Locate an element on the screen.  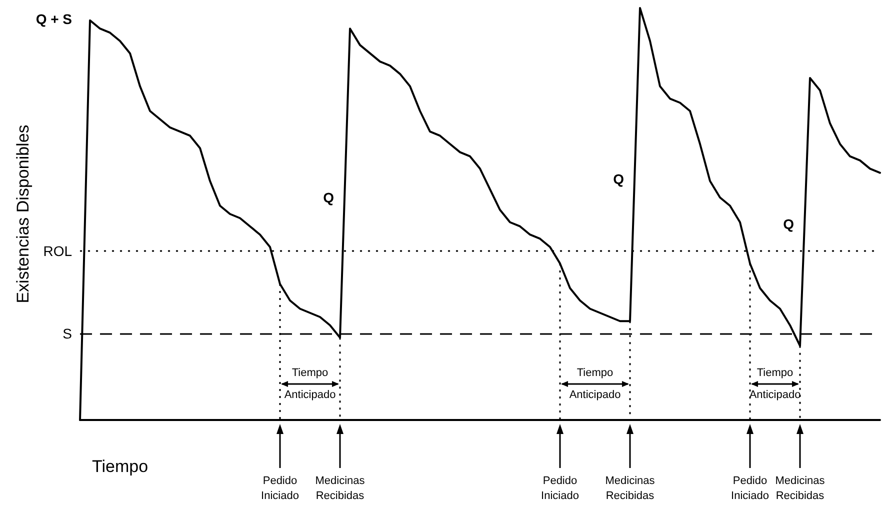
ref-line-label: S is located at coordinates (67, 333).